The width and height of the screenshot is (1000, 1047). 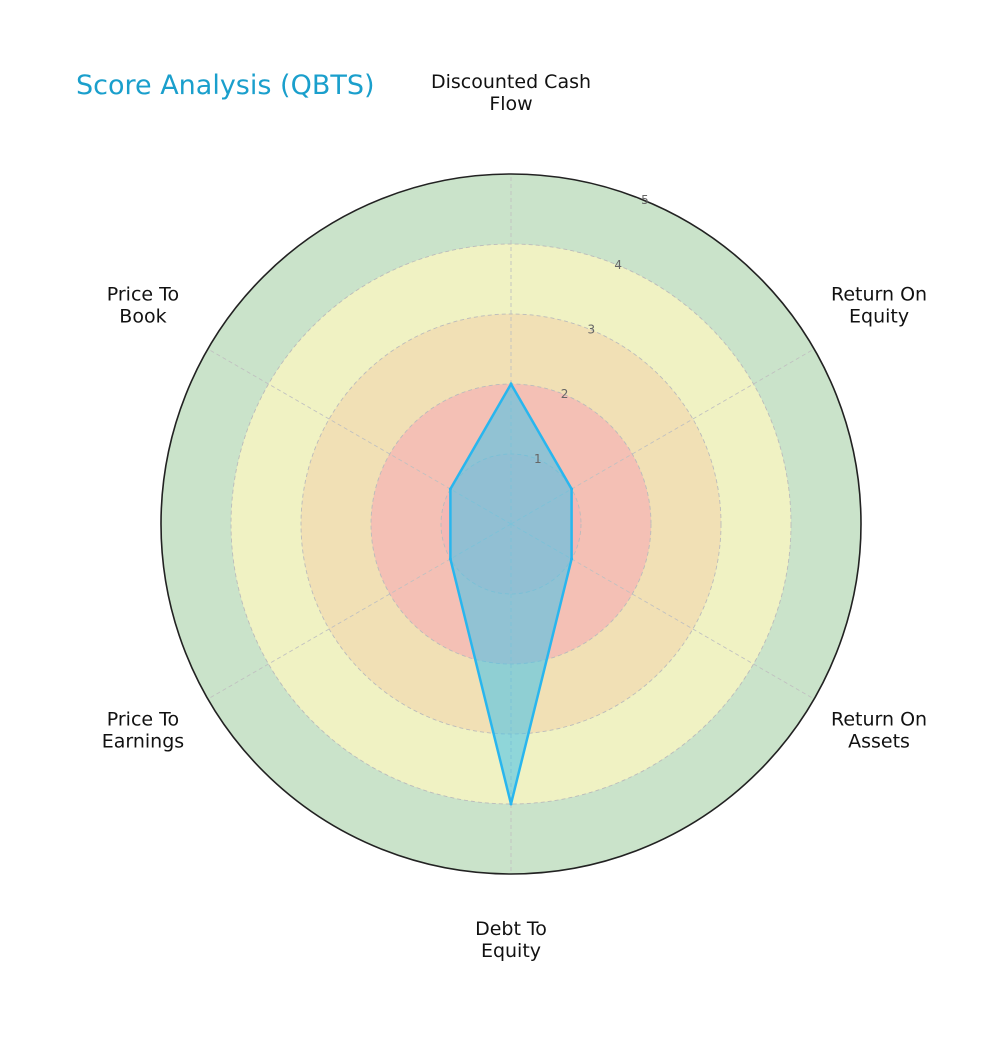 What do you see at coordinates (511, 951) in the screenshot?
I see `category-label-3-line-1: Equity` at bounding box center [511, 951].